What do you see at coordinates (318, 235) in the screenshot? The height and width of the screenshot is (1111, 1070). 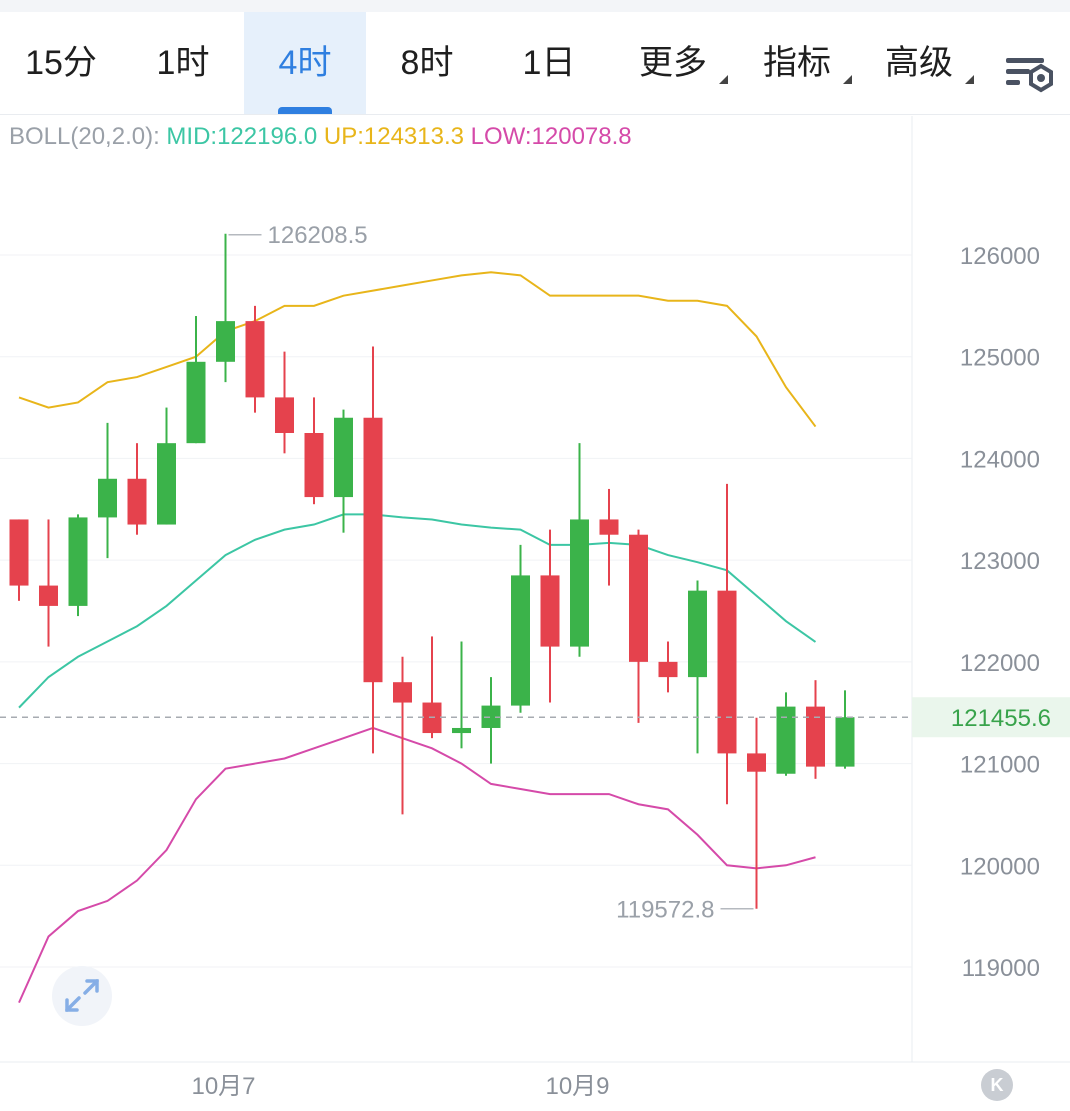 I see `high-price-label: 126208.5` at bounding box center [318, 235].